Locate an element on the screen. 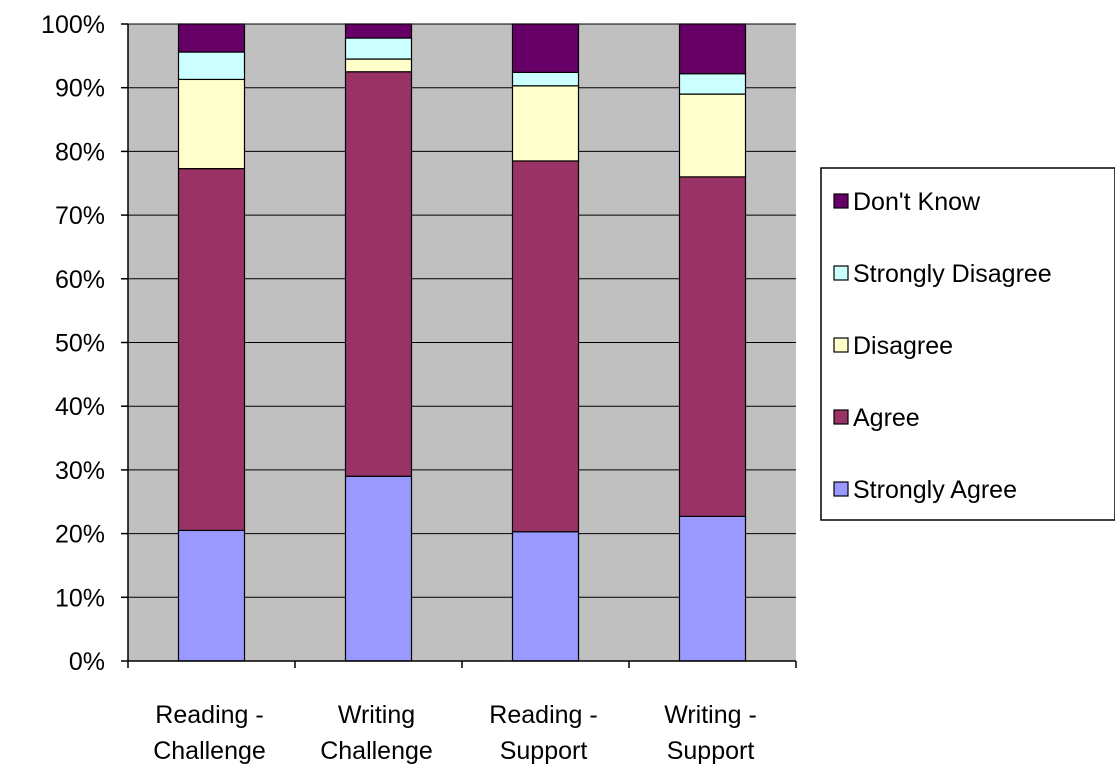 The width and height of the screenshot is (1115, 769). y-tick-label: 100% is located at coordinates (73, 25).